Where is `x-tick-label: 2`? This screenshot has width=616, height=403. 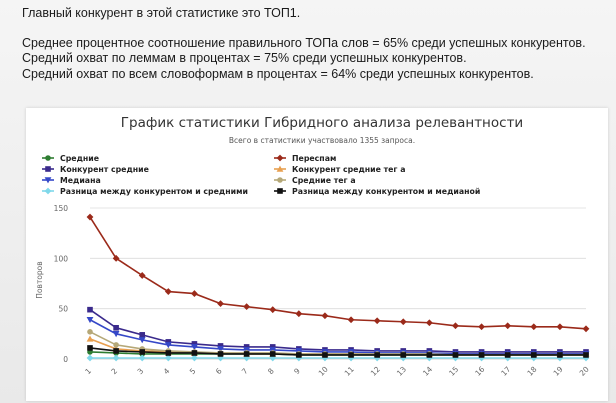 x-tick-label: 2 is located at coordinates (114, 371).